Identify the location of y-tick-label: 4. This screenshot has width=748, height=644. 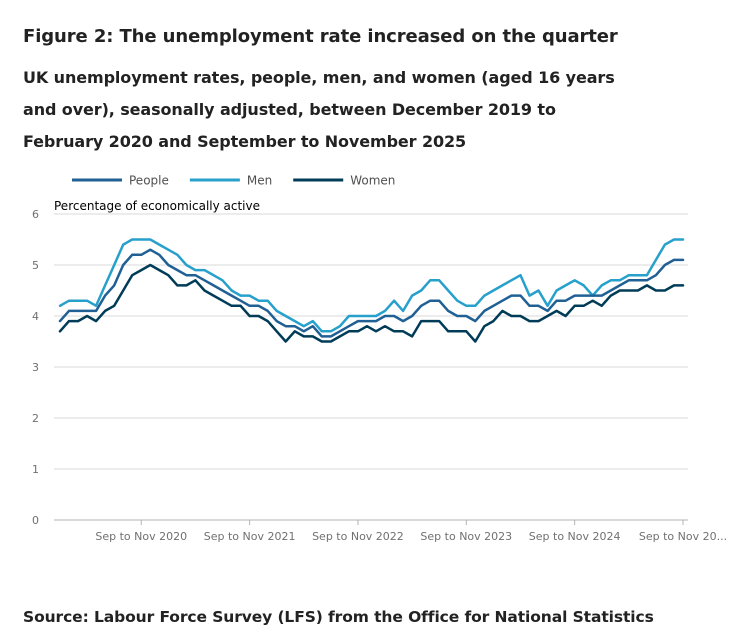
(35, 316).